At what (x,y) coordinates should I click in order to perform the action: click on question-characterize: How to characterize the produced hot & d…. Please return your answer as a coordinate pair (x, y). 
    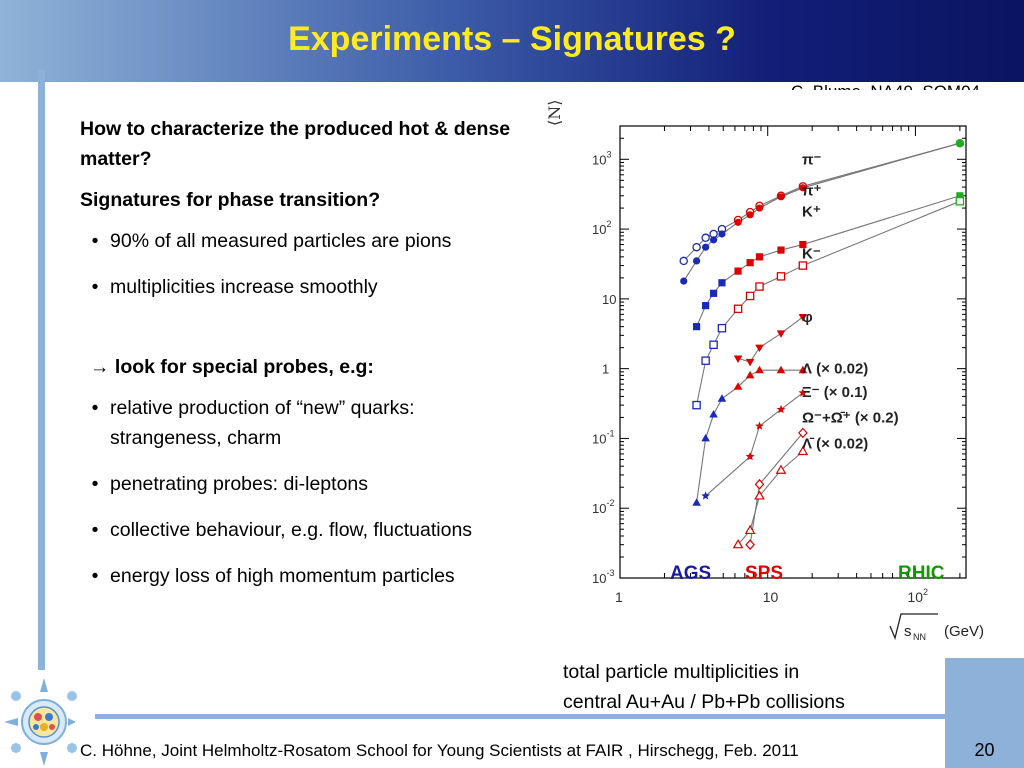
    Looking at the image, I should click on (295, 144).